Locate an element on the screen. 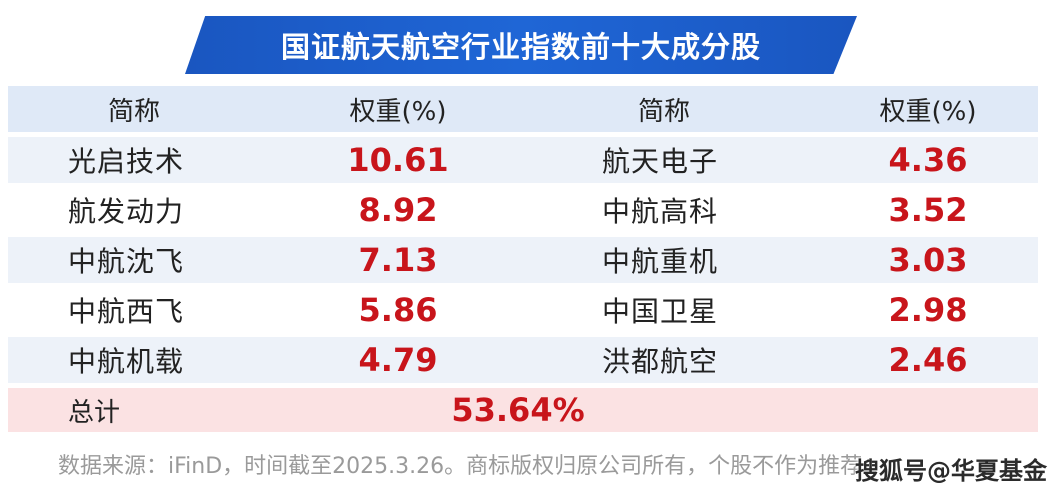  stock-weight: 4.79 is located at coordinates (398, 360).